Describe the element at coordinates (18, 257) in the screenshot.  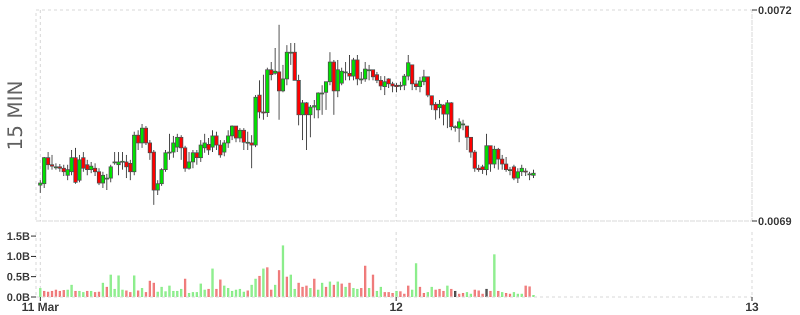
I see `y-tick-label: 1.0B` at that location.